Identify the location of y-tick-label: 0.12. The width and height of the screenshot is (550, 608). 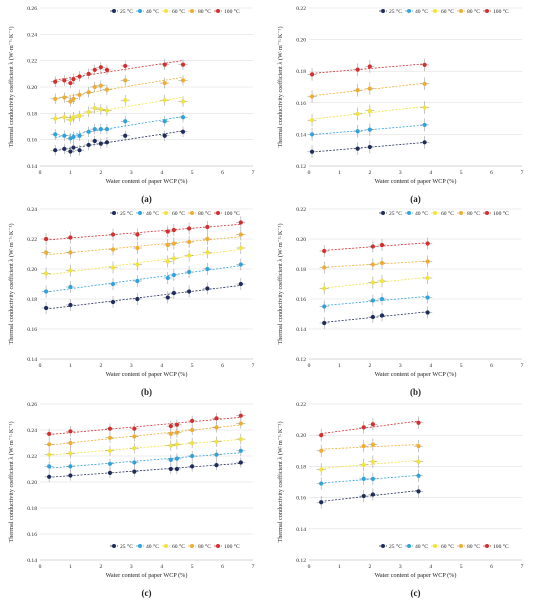
(301, 360).